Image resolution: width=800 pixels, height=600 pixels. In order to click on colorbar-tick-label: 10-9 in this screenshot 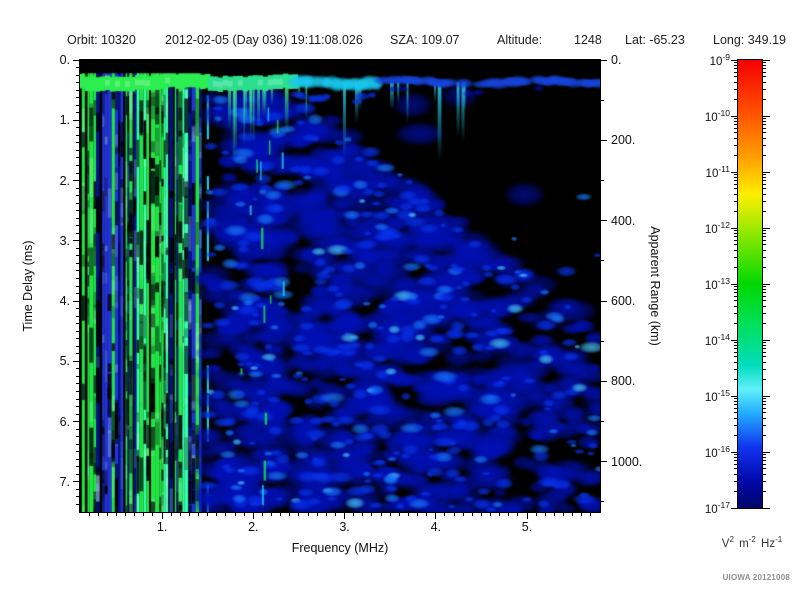, I will do `click(719, 60)`.